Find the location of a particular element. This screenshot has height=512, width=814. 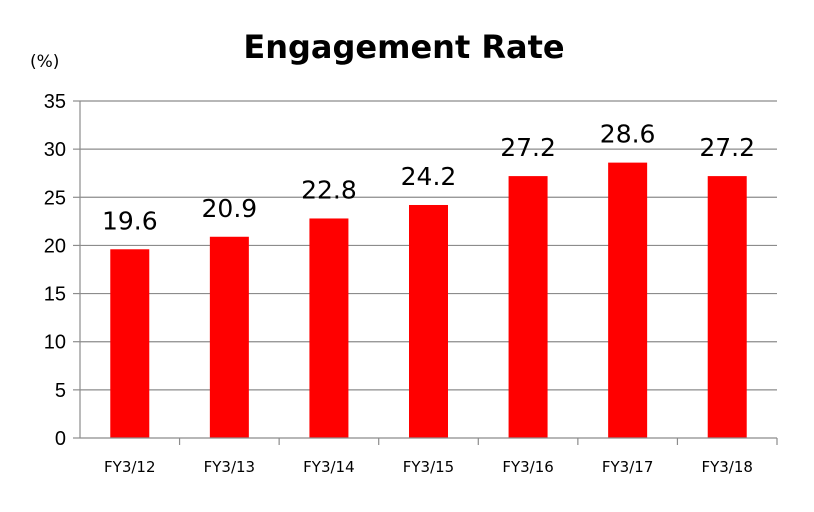

data-label: 24.2 is located at coordinates (429, 176).